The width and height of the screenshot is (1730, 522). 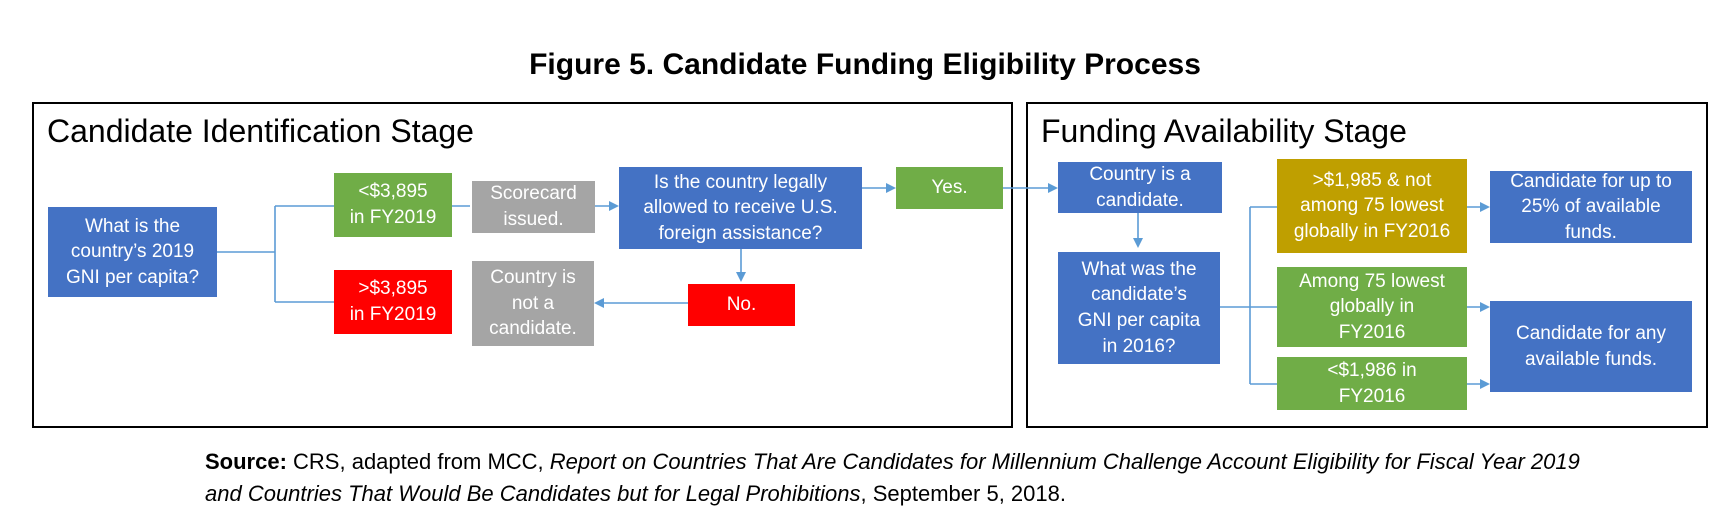 I want to click on source-label: Source:, so click(x=246, y=461).